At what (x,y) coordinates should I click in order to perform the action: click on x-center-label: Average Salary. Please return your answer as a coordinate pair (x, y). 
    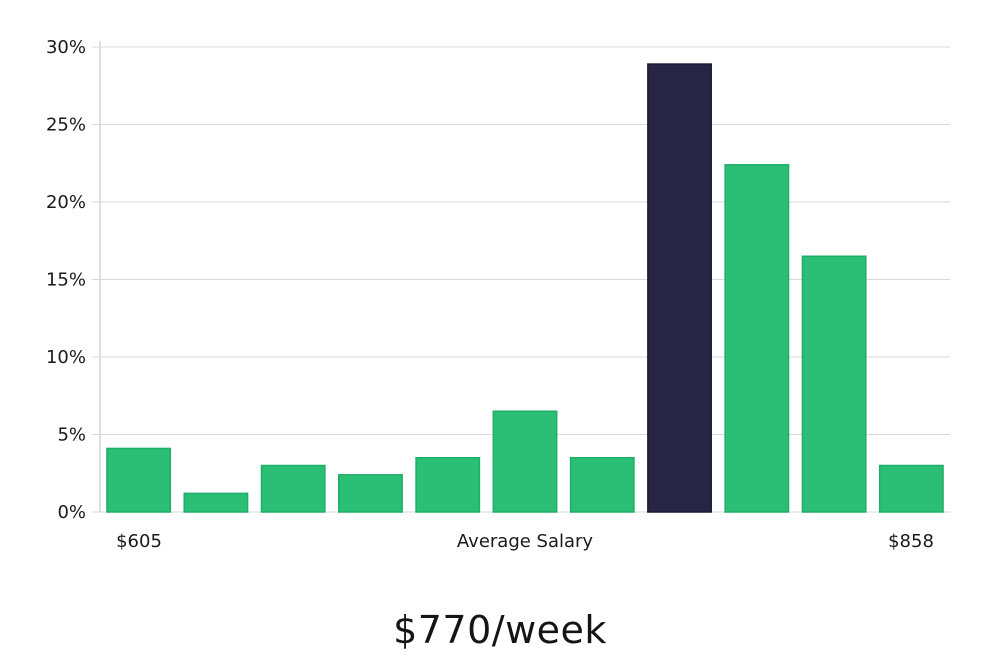
    Looking at the image, I should click on (525, 541).